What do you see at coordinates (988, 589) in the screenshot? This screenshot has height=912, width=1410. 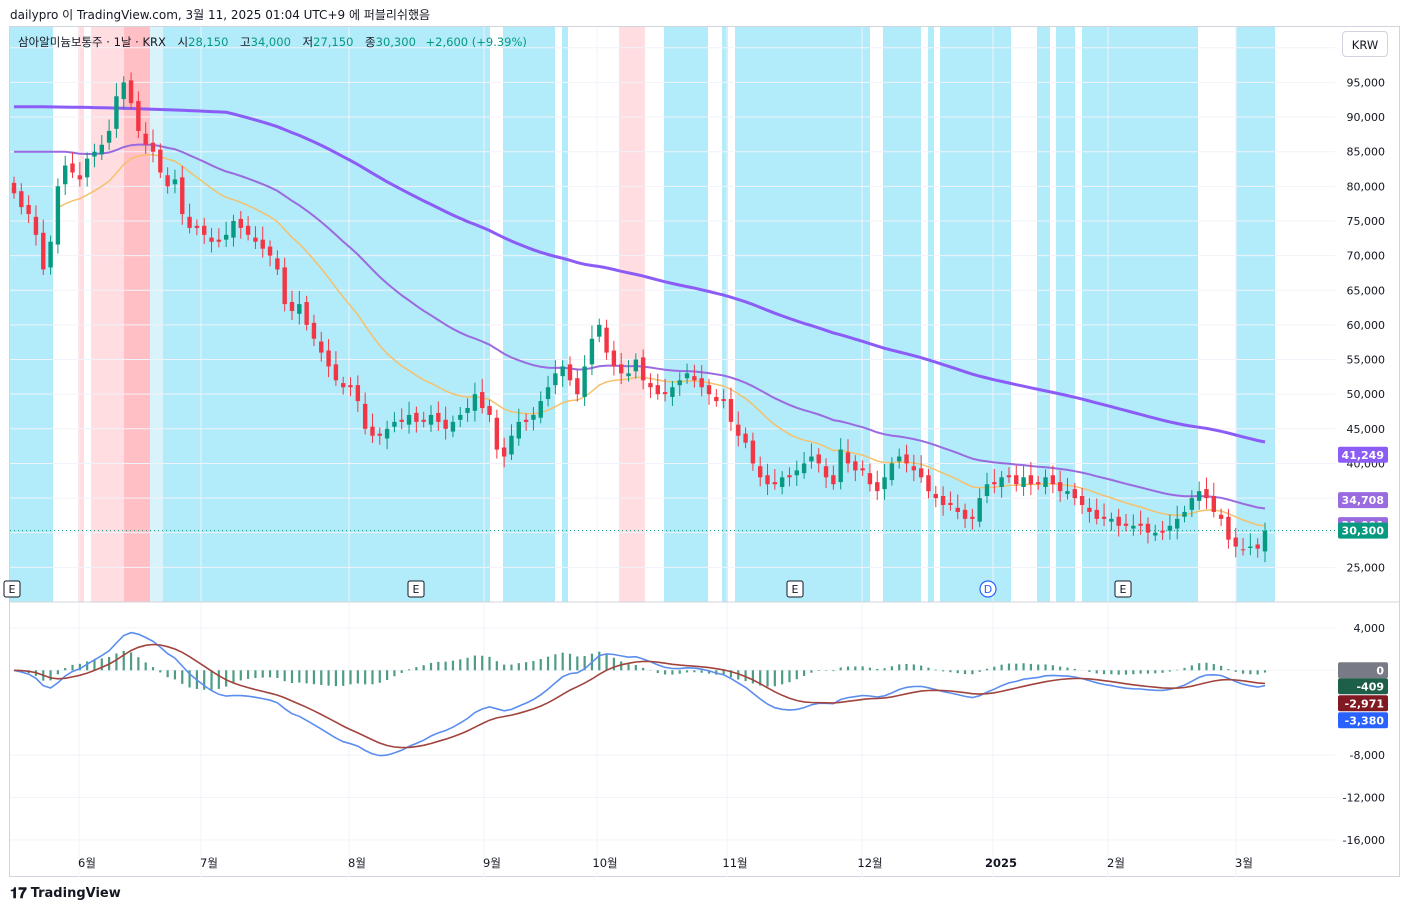 I see `dividend-label: D` at bounding box center [988, 589].